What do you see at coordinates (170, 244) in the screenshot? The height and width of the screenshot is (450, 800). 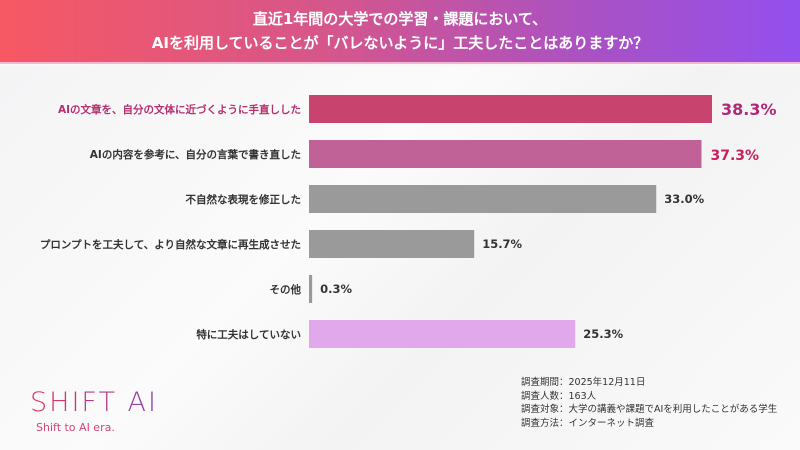 I see `category-label: プロンプトを工夫して、より自然な文章に再生成させた` at bounding box center [170, 244].